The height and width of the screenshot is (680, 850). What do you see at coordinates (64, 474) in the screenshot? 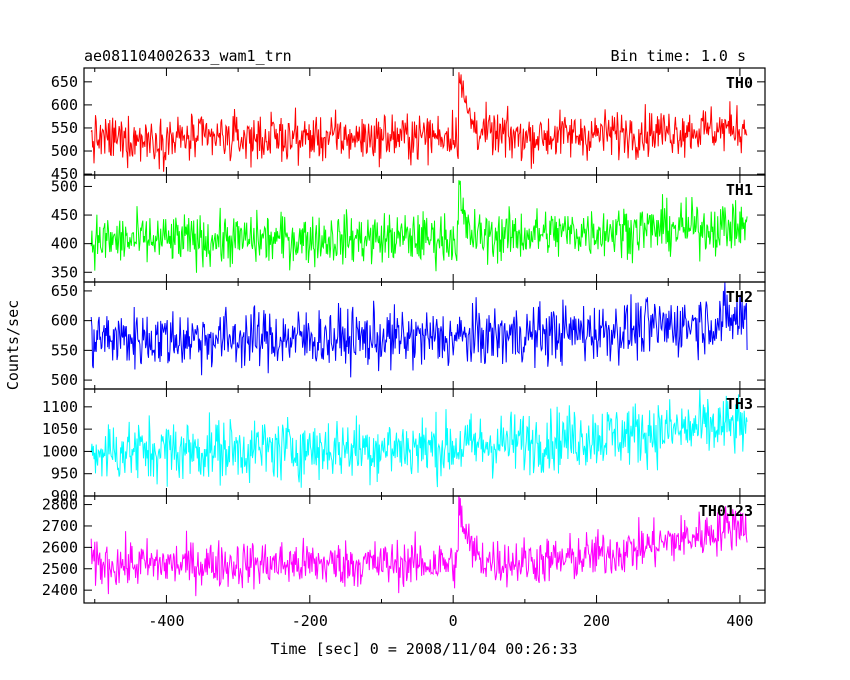
I see `y-tick-label: 950` at bounding box center [64, 474].